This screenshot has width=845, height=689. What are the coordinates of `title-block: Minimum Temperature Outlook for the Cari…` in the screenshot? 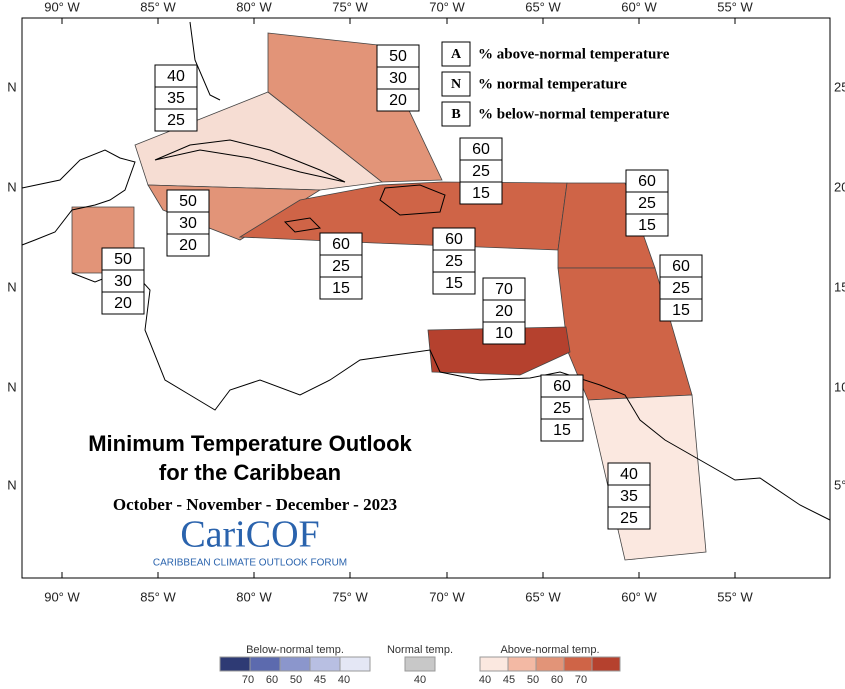 It's located at (250, 500).